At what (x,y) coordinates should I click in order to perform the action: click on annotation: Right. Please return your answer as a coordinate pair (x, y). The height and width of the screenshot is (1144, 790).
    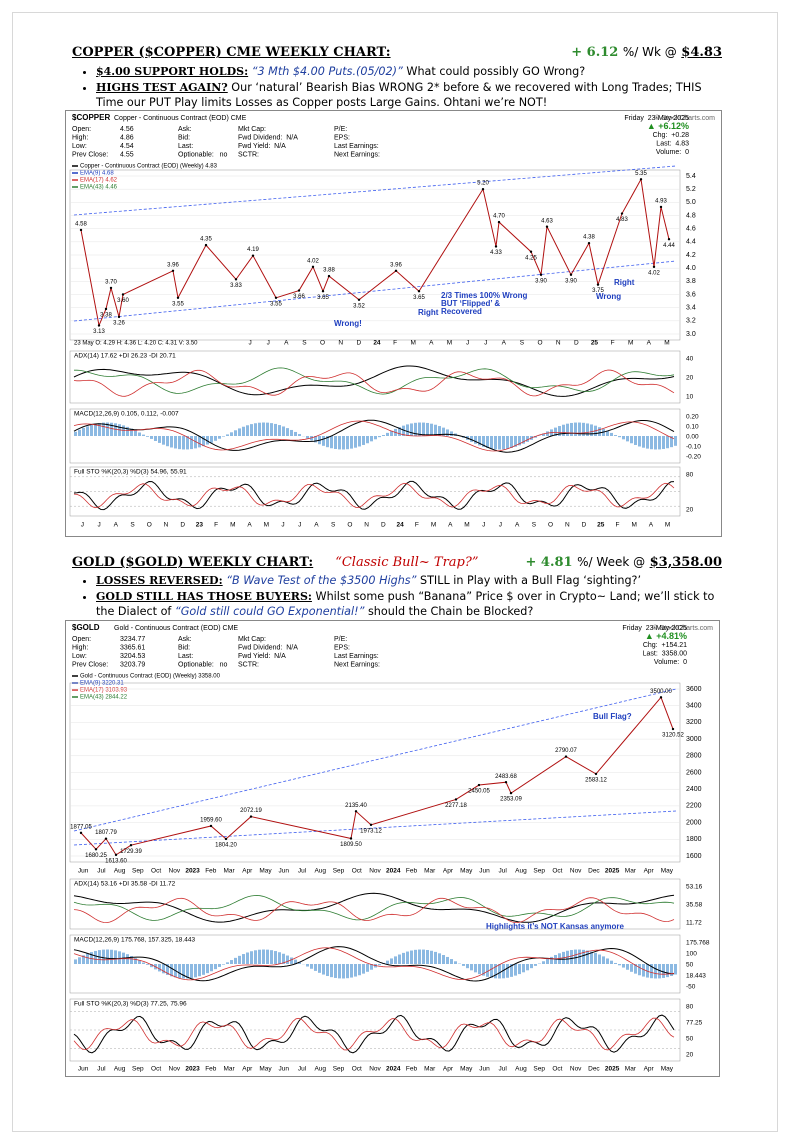
    Looking at the image, I should click on (428, 312).